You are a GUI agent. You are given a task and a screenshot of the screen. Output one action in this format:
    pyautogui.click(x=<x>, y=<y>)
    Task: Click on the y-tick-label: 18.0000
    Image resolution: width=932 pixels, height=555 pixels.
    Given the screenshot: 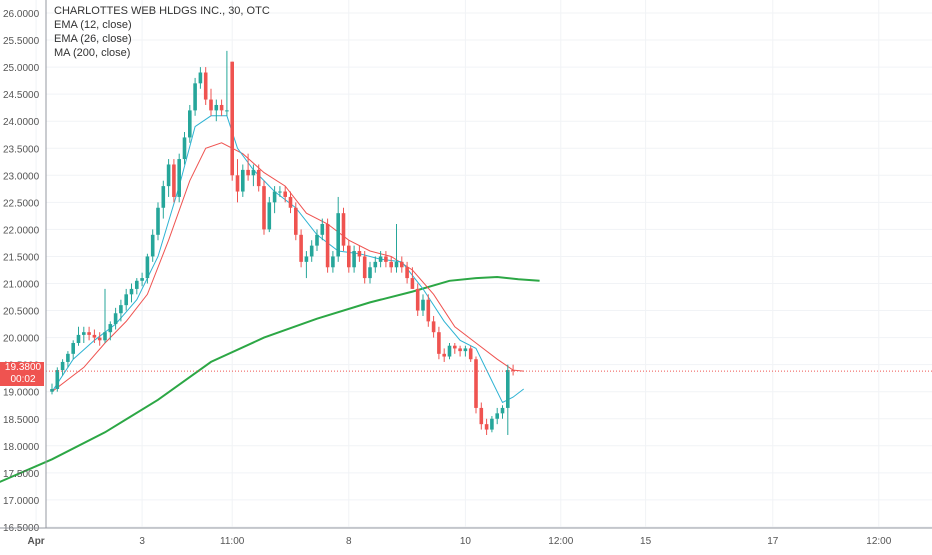 What is the action you would take?
    pyautogui.click(x=21, y=447)
    